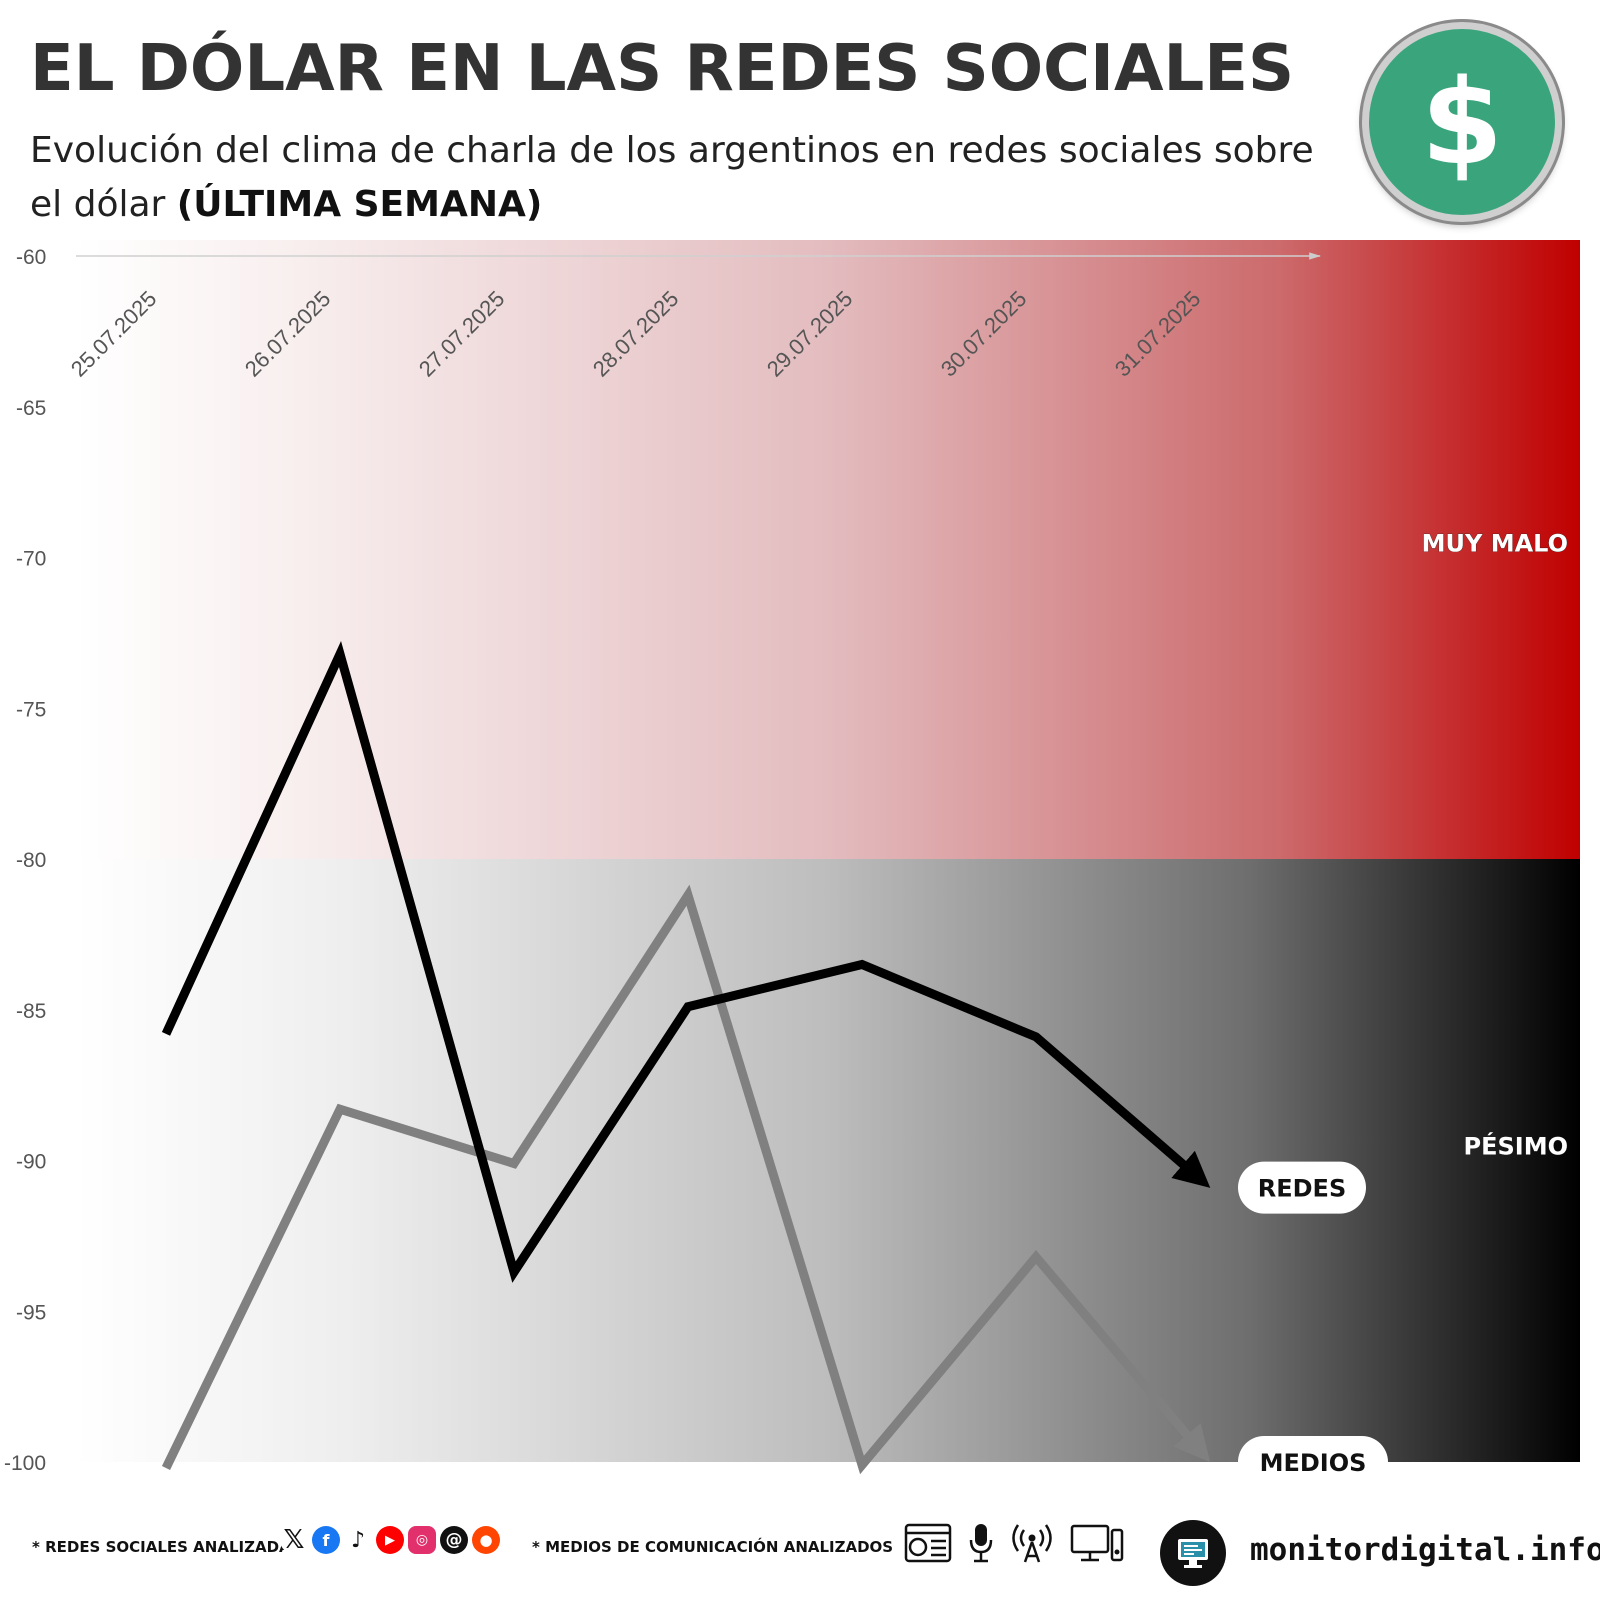  I want to click on subtitle-emphasis: (ÚLTIMA SEMANA), so click(359, 204).